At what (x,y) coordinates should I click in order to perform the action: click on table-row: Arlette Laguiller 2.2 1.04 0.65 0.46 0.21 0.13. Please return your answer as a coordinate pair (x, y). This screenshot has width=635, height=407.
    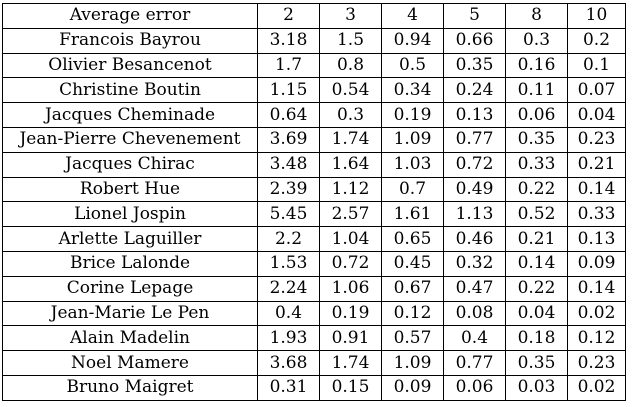
    Looking at the image, I should click on (314, 239).